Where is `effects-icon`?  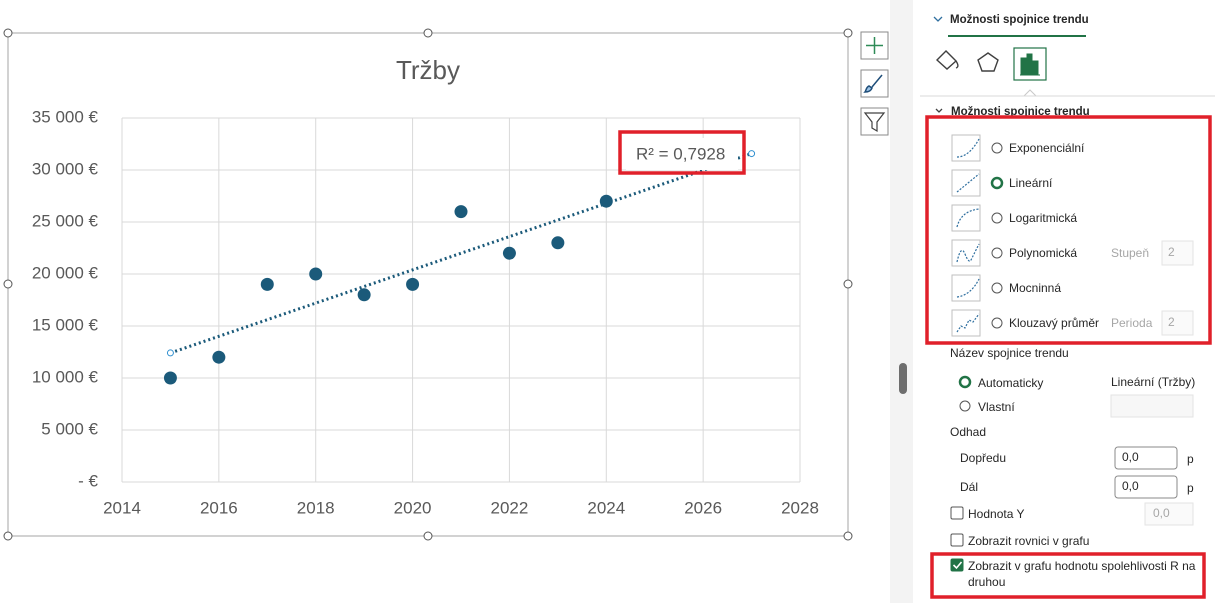
effects-icon is located at coordinates (988, 62).